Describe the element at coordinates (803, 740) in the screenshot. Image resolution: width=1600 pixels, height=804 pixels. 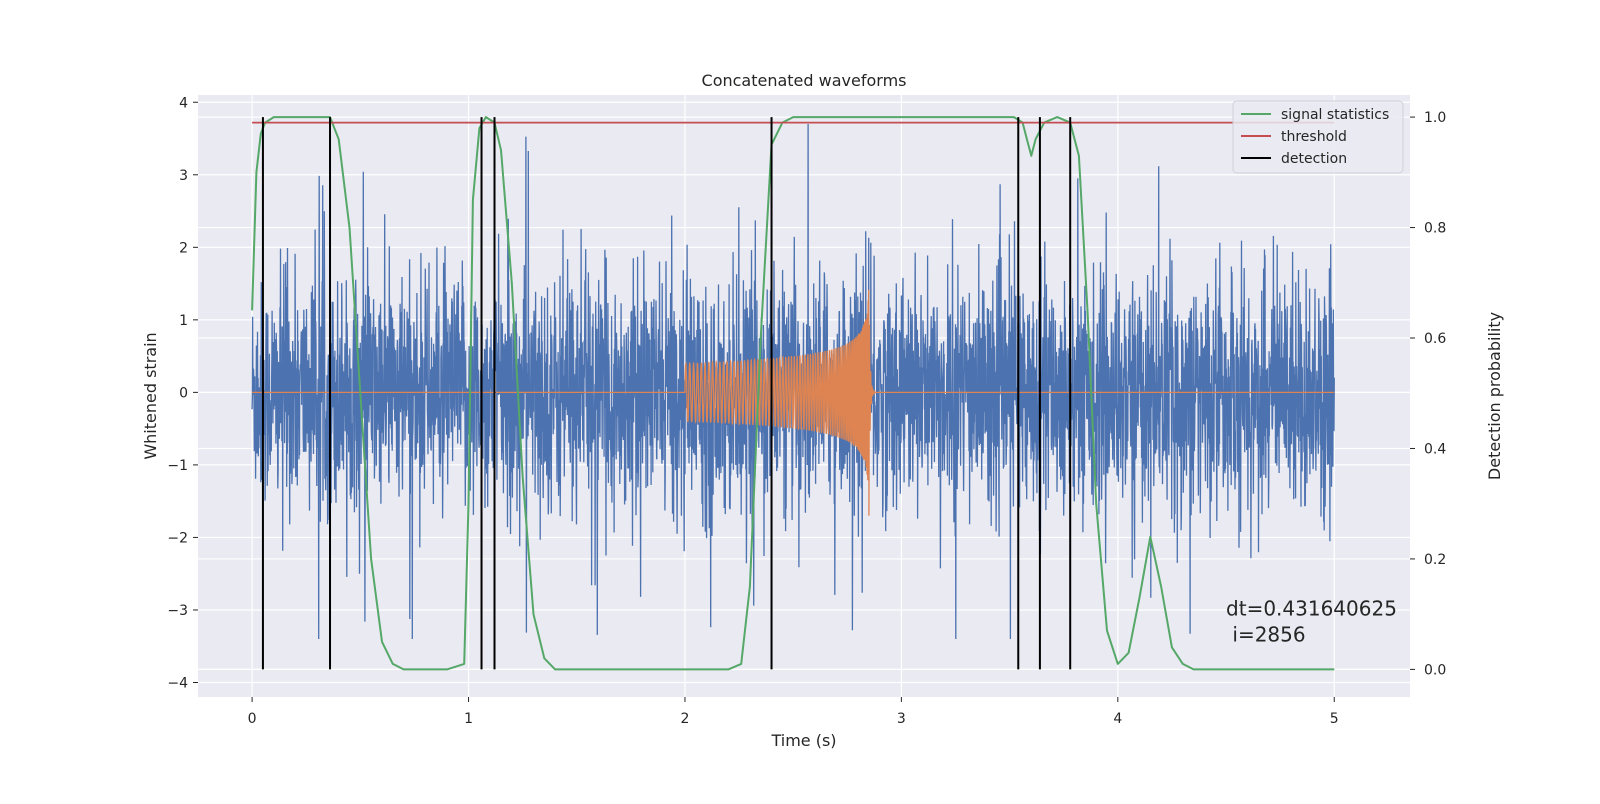
I see `x-axis-label: Time (s)` at that location.